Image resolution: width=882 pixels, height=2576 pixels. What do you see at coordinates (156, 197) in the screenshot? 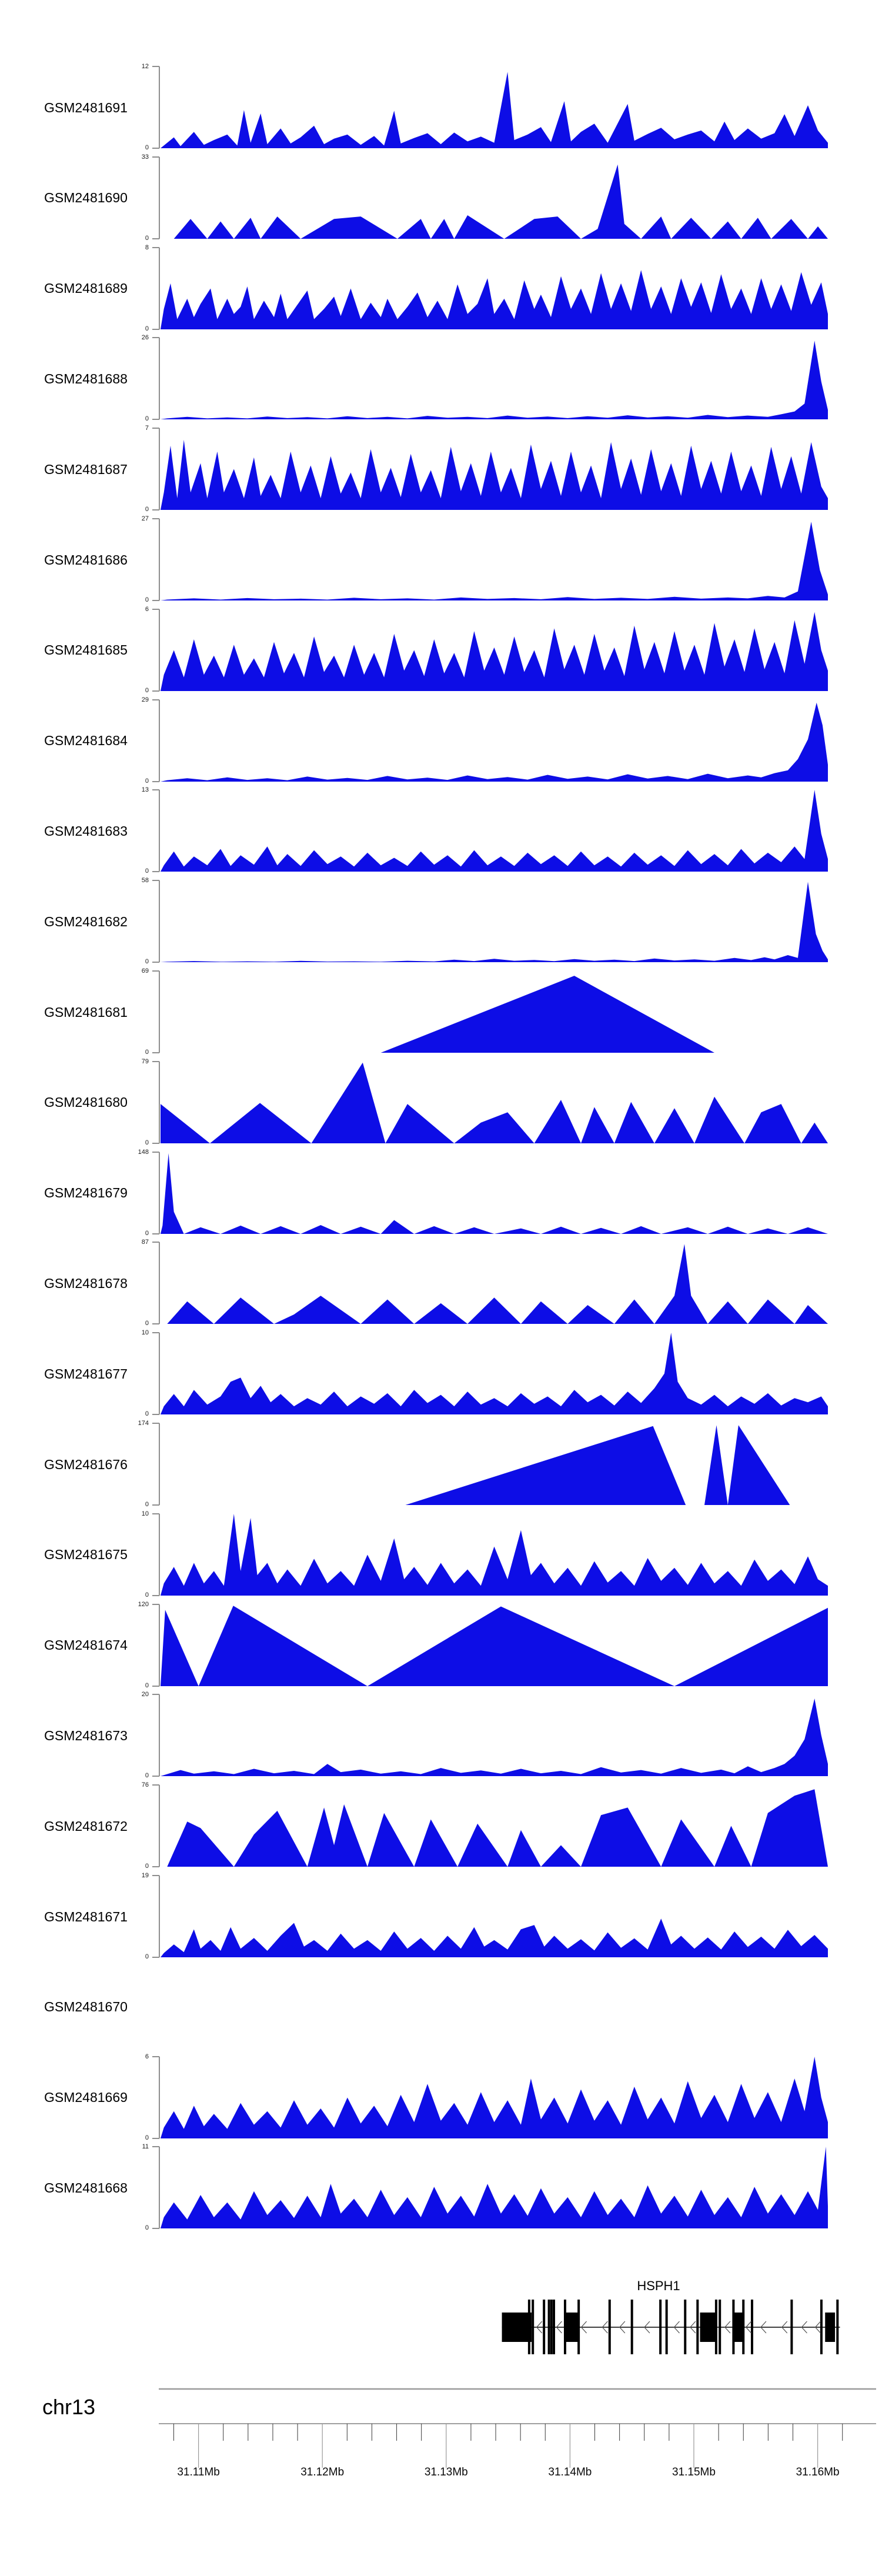
I see `track-yaxis-GSM2481690` at bounding box center [156, 197].